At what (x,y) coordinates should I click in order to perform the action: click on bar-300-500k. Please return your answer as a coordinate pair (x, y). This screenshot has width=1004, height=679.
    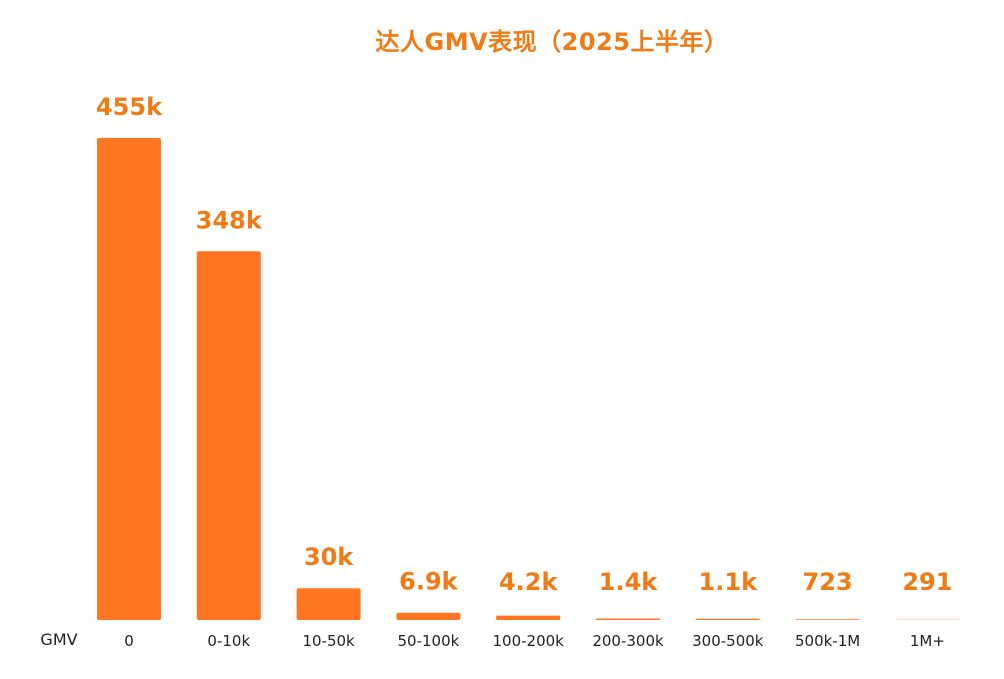
    Looking at the image, I should click on (727, 619).